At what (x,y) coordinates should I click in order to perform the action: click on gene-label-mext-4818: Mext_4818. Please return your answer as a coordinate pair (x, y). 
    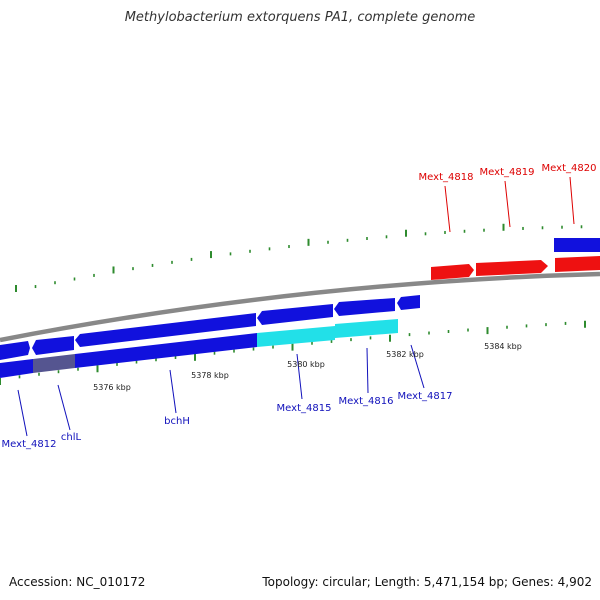
    Looking at the image, I should click on (446, 177).